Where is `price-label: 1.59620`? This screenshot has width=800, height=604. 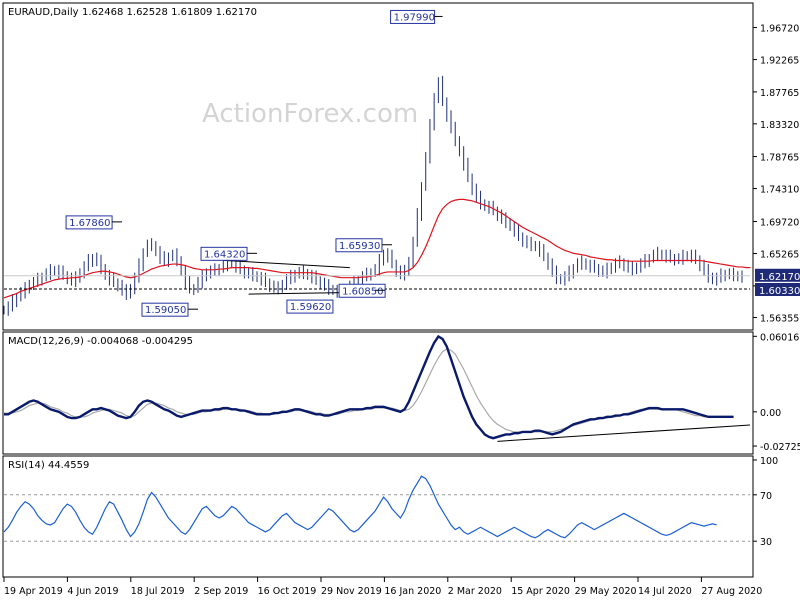
price-label: 1.59620 is located at coordinates (310, 307).